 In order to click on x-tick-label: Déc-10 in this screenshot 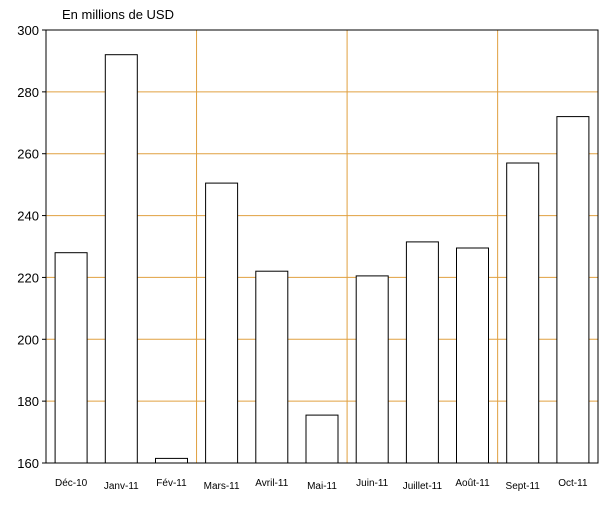, I will do `click(71, 483)`.